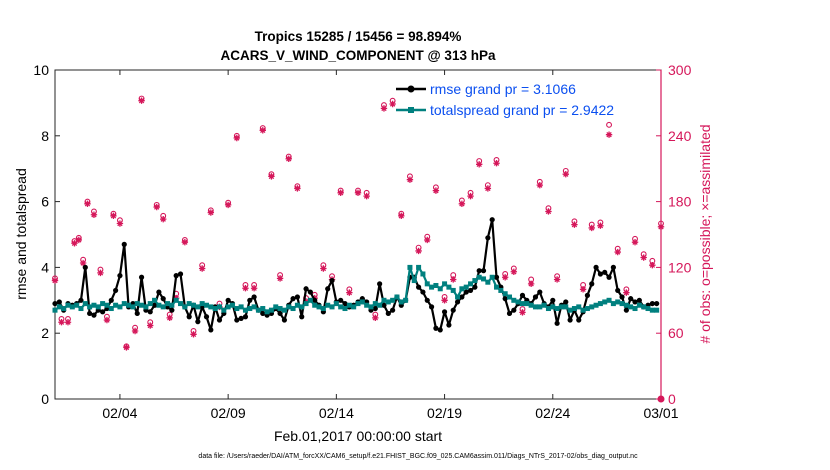 This screenshot has width=830, height=470. What do you see at coordinates (680, 136) in the screenshot?
I see `y-tick-label-right: 240` at bounding box center [680, 136].